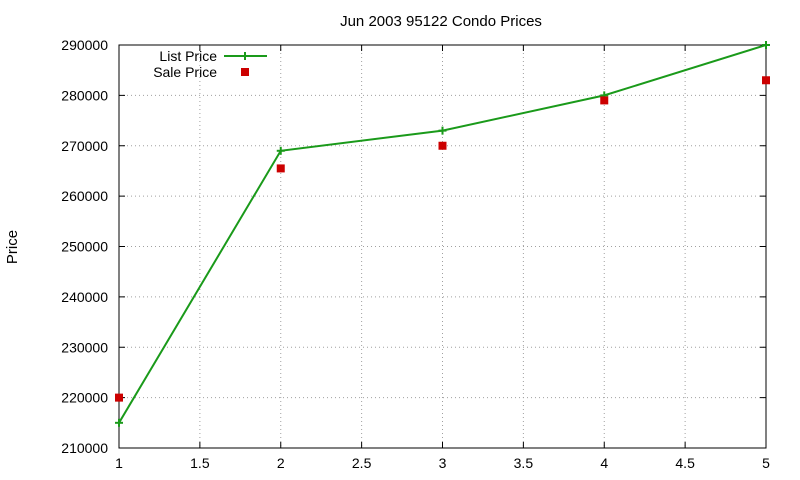  I want to click on x-tick-label: 3, so click(443, 463).